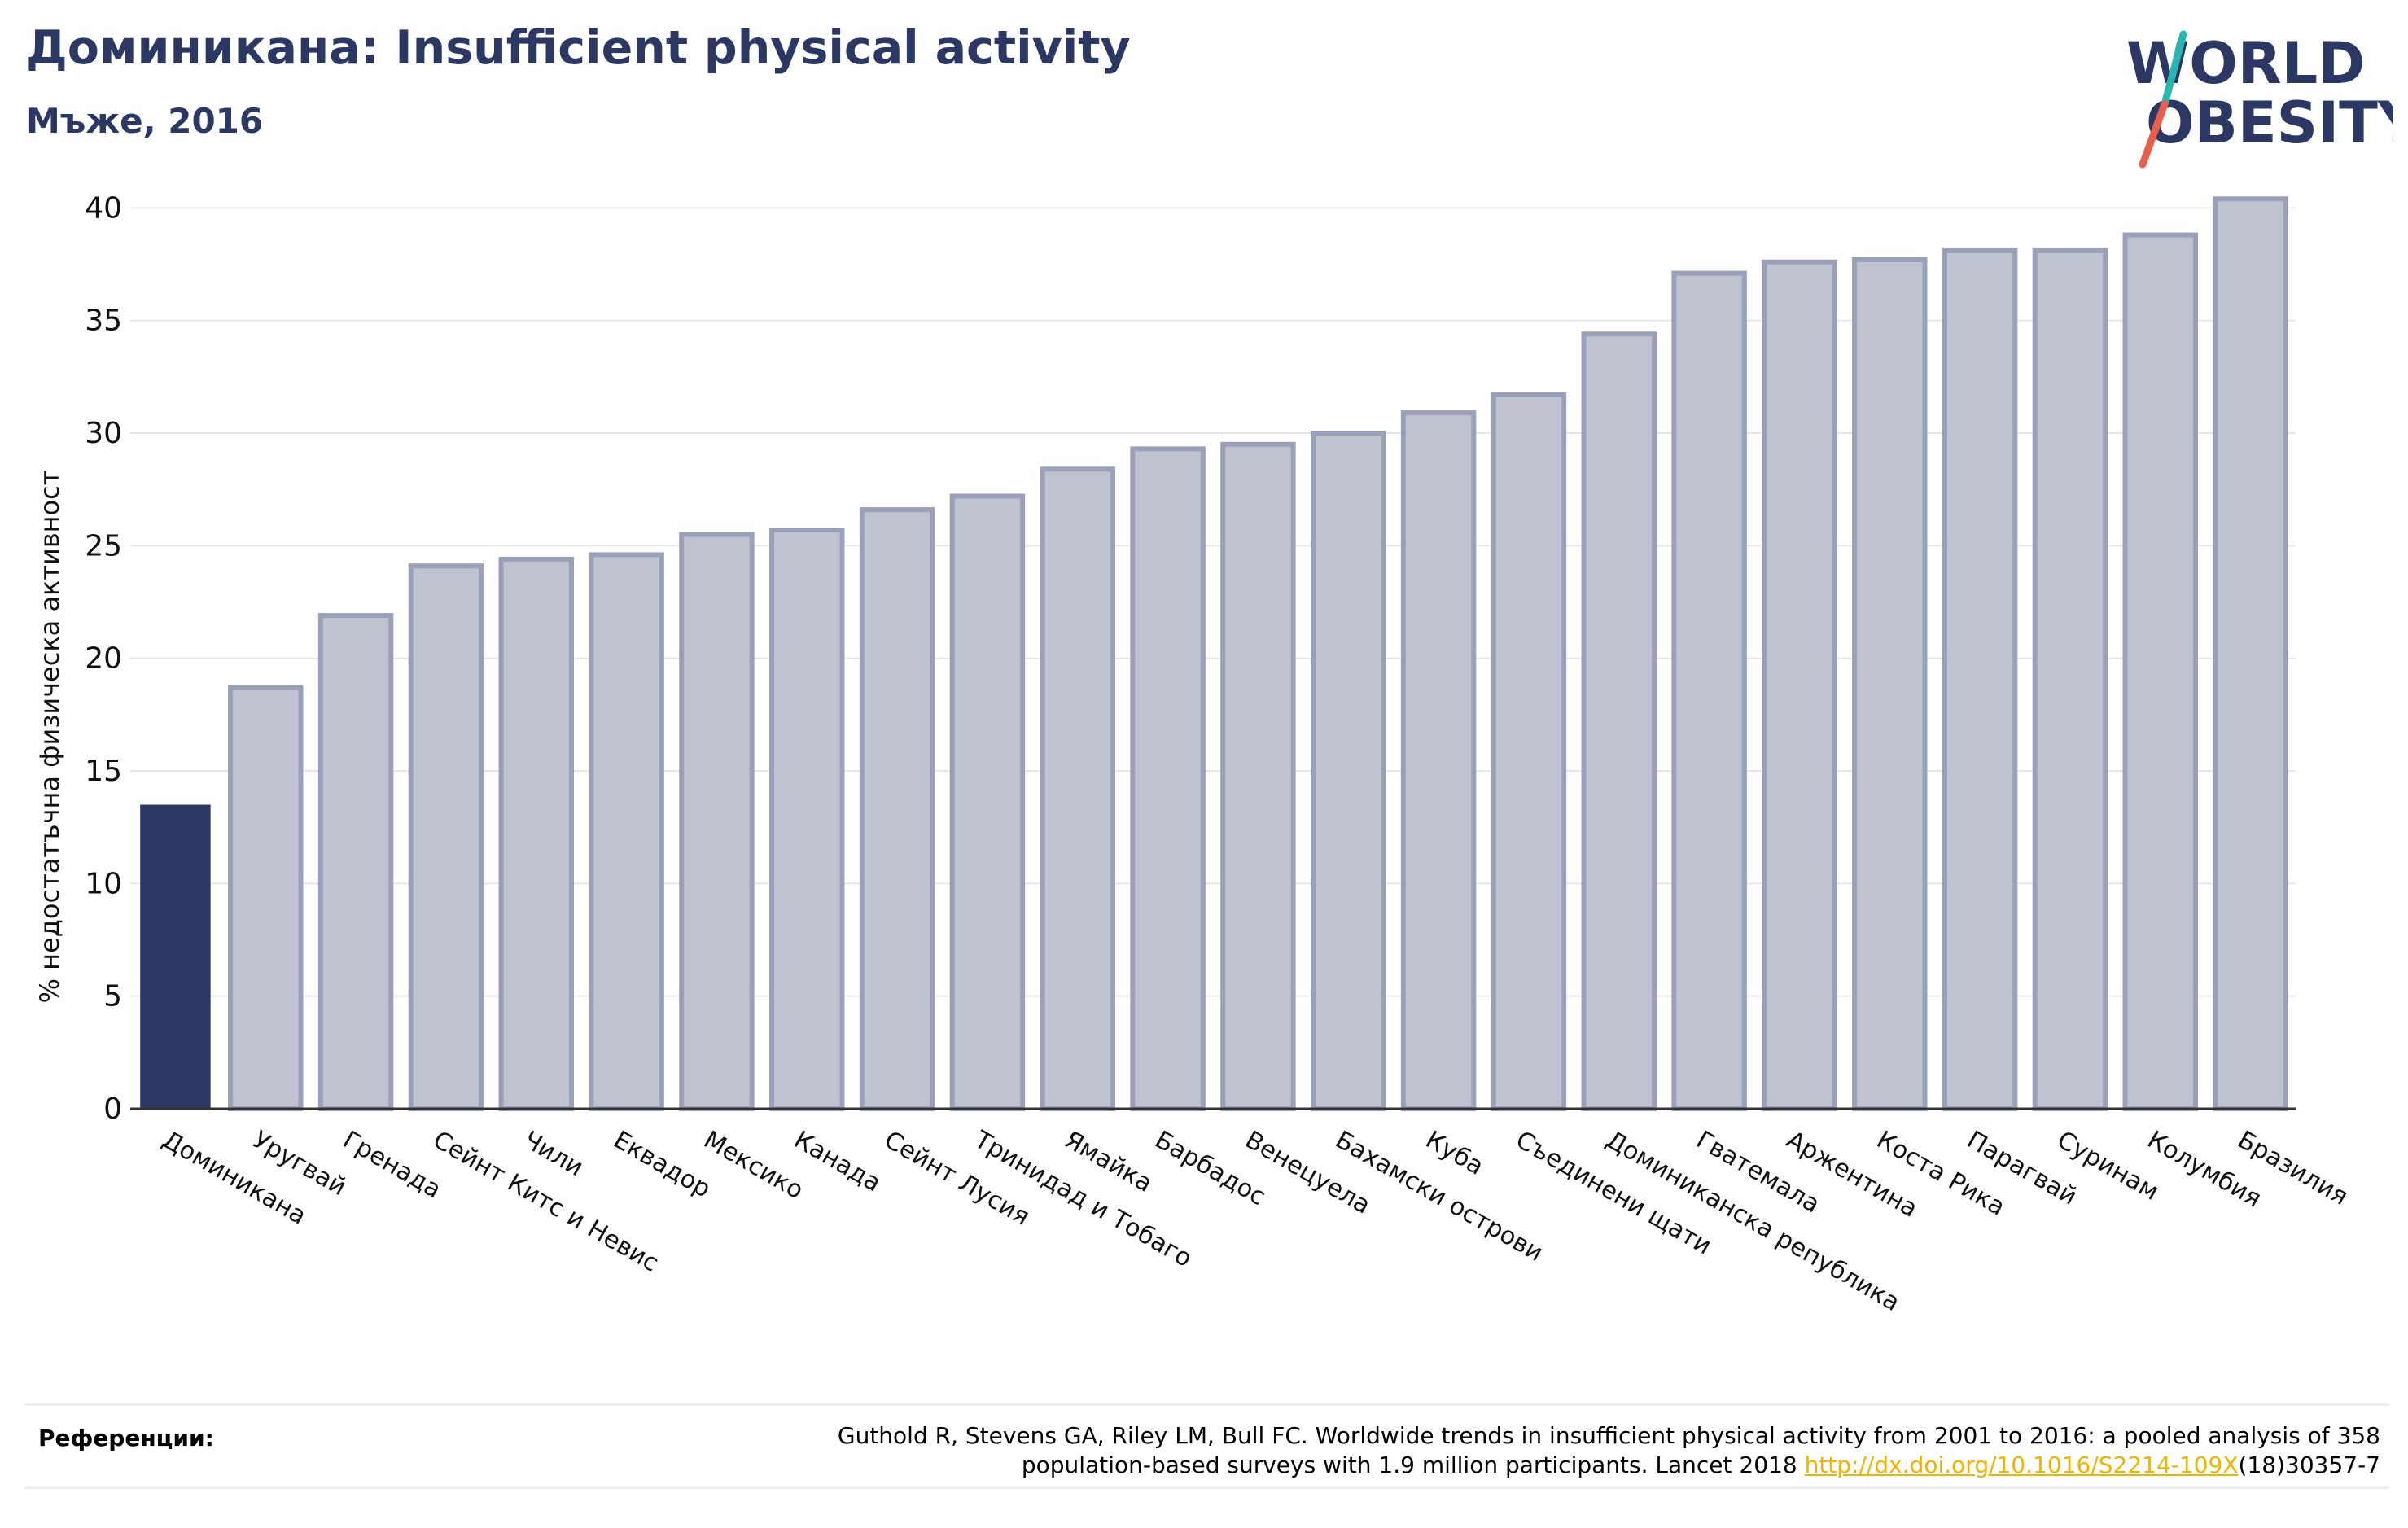  Describe the element at coordinates (103, 884) in the screenshot. I see `y-tick-label: 10` at that location.